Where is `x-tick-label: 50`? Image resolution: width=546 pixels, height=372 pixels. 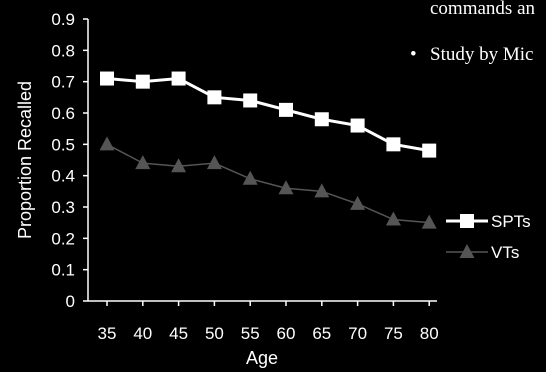 x-tick-label: 50 is located at coordinates (214, 333).